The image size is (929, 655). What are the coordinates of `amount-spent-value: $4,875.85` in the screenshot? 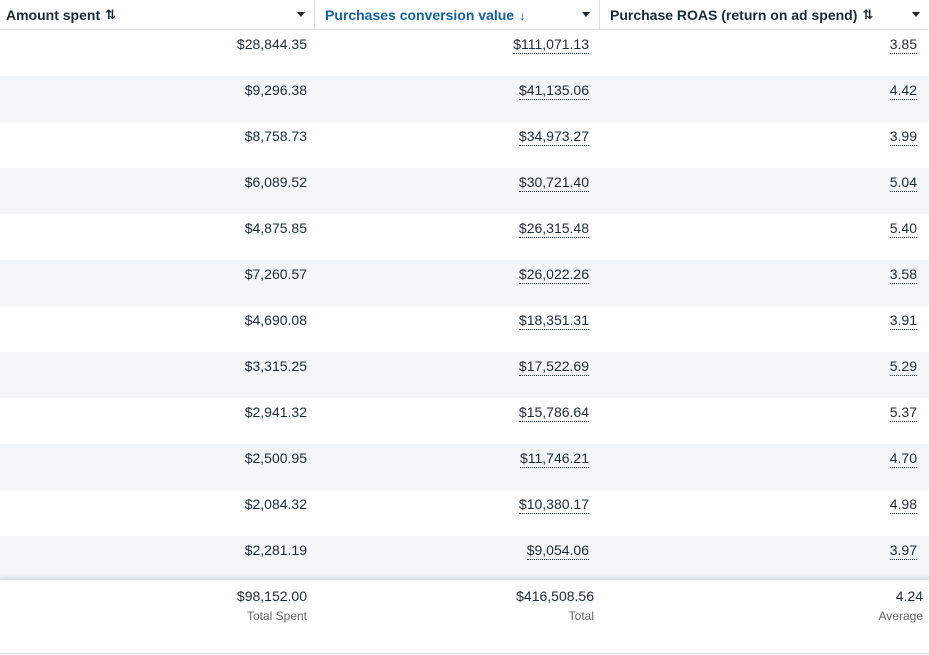 It's located at (275, 228).